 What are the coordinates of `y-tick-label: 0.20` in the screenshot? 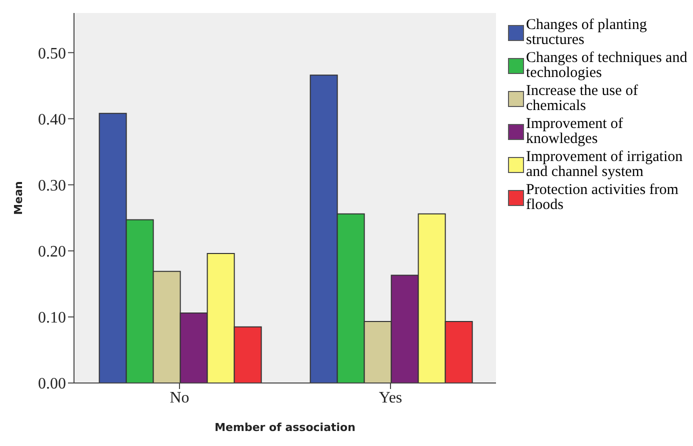 It's located at (52, 252).